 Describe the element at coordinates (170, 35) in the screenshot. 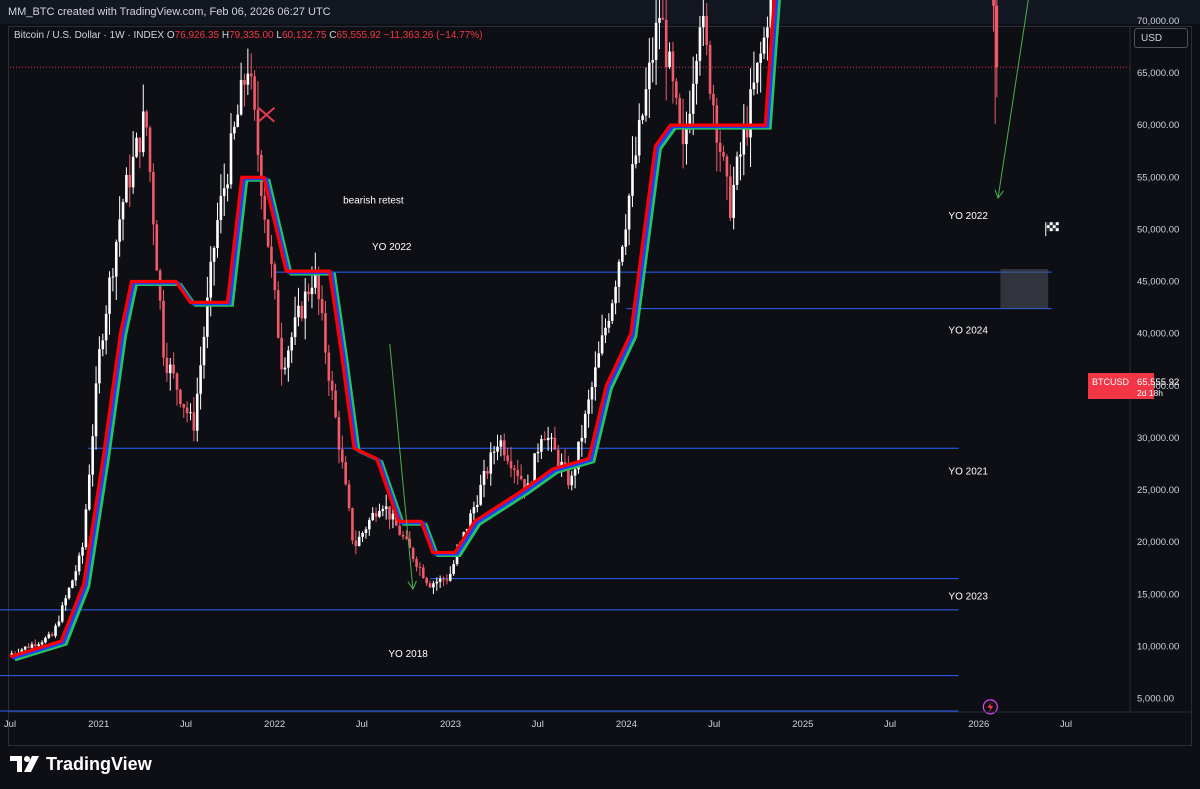

I see `open-label: O` at that location.